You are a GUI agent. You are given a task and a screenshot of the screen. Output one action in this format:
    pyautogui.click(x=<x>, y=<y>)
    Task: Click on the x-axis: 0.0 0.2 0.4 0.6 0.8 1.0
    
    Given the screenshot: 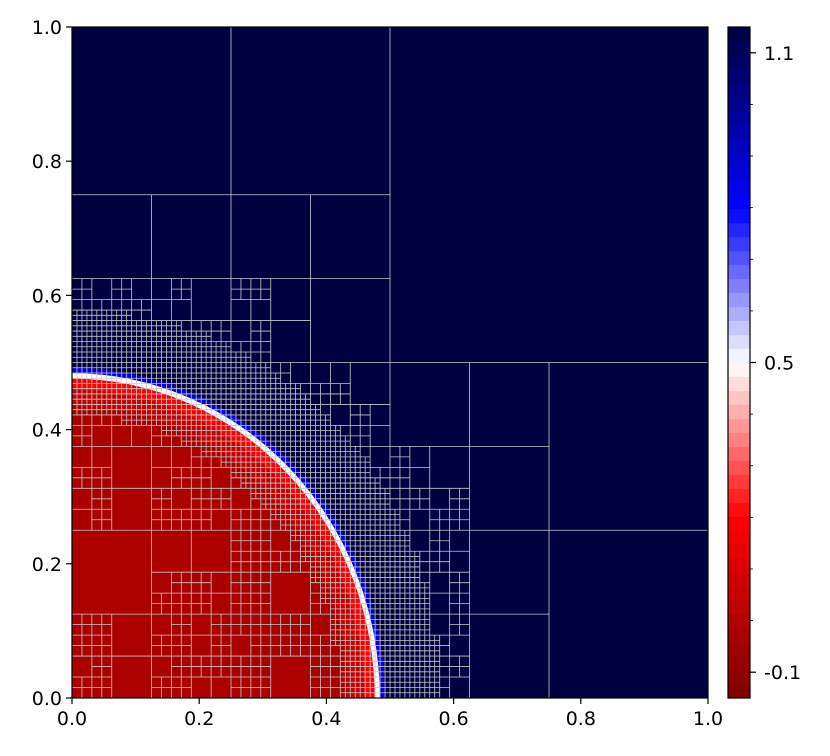 What is the action you would take?
    pyautogui.click(x=390, y=714)
    